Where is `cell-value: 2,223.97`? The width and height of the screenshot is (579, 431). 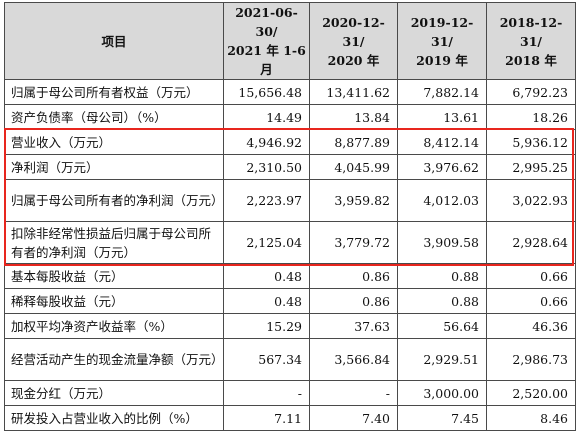
cell-value: 2,223.97 is located at coordinates (266, 200).